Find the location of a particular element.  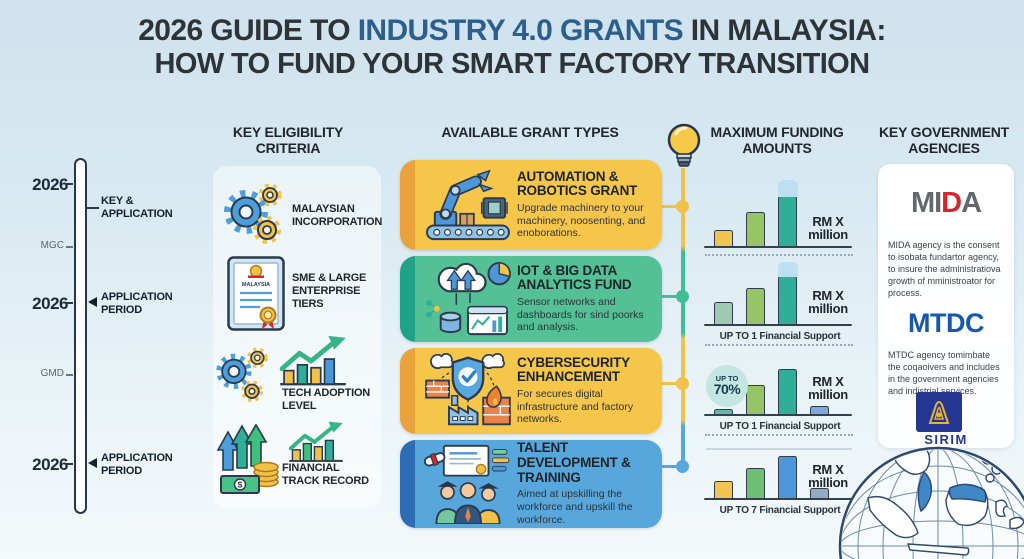

grant-title: TALENT DEVELOPMENT & TRAINING is located at coordinates (574, 462).